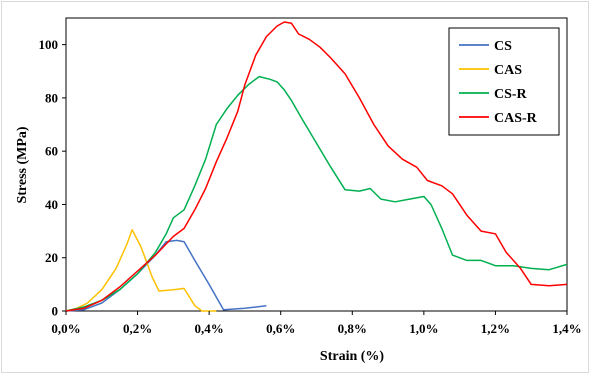 Image resolution: width=592 pixels, height=376 pixels. What do you see at coordinates (566, 328) in the screenshot?
I see `x-tick-label: 1,4%` at bounding box center [566, 328].